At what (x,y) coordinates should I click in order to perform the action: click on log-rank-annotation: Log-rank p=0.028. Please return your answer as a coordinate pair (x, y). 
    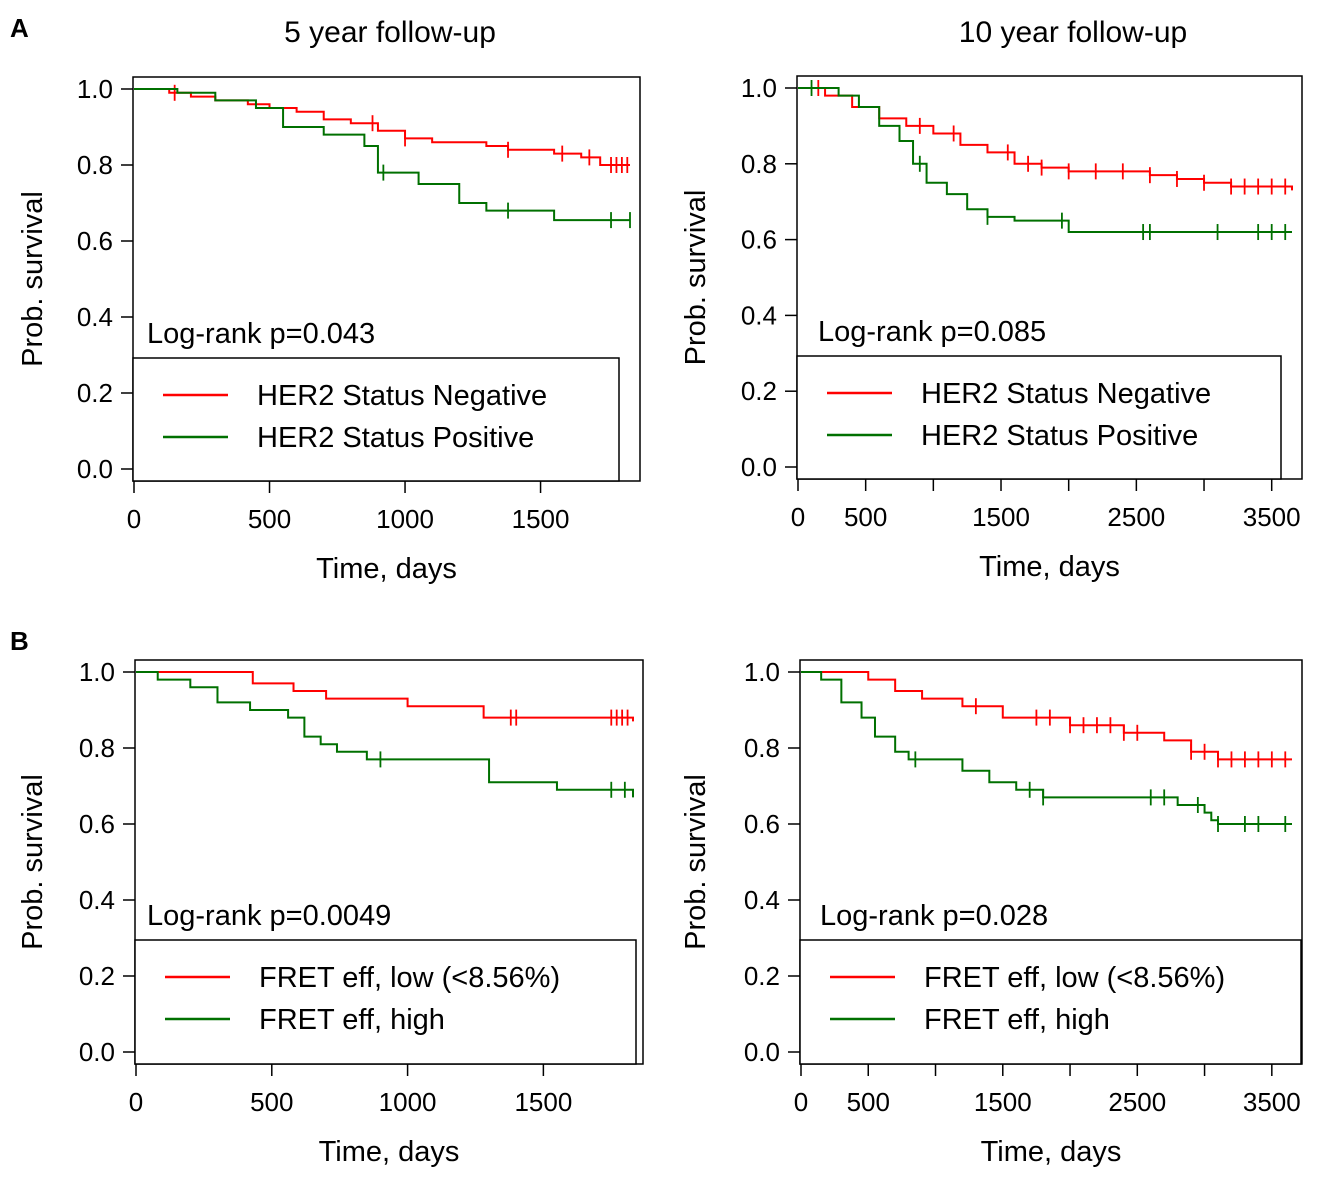
    Looking at the image, I should click on (934, 916).